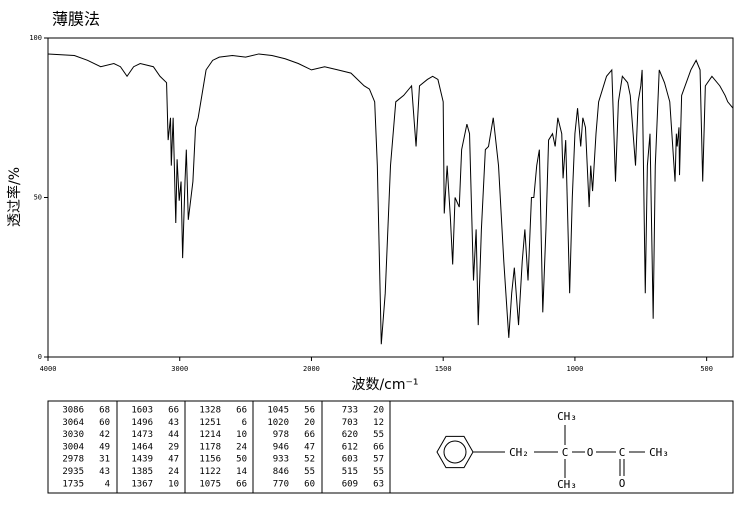 The image size is (737, 510). Describe the element at coordinates (210, 472) in the screenshot. I see `peak-wavenumber: 1122` at that location.